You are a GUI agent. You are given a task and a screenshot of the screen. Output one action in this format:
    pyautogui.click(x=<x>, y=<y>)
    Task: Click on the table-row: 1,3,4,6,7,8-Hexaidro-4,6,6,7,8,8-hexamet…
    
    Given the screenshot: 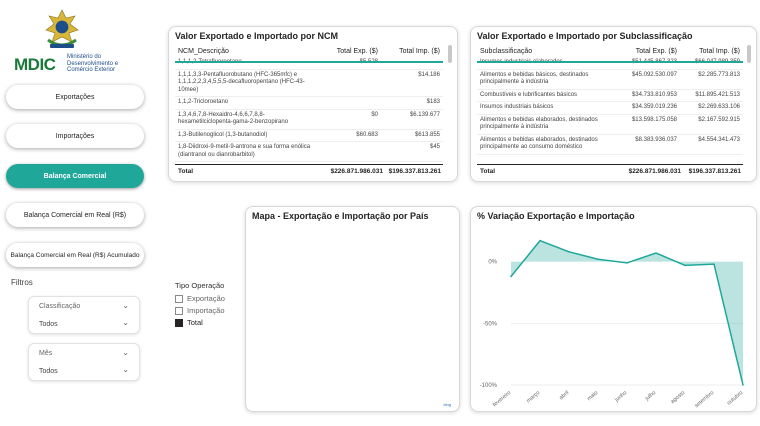 What is the action you would take?
    pyautogui.click(x=309, y=119)
    